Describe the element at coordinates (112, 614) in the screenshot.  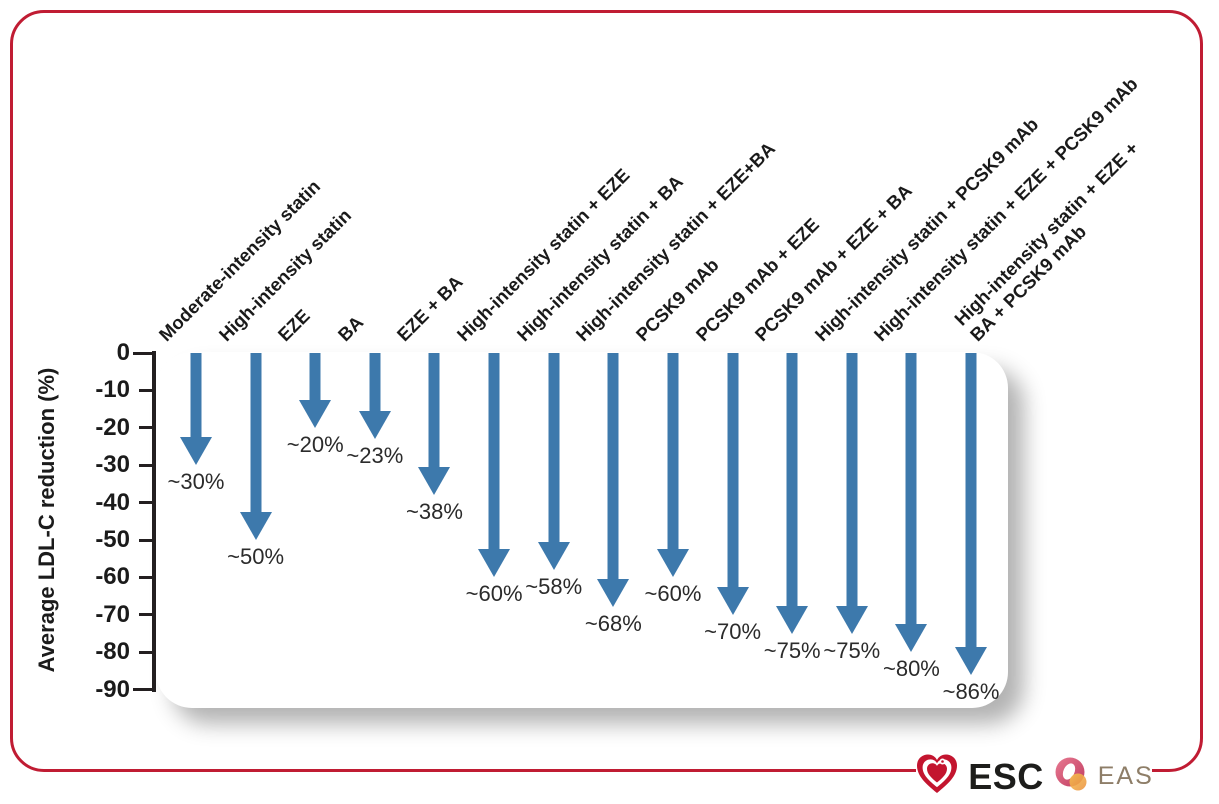
I see `y-tick-label: -70` at that location.